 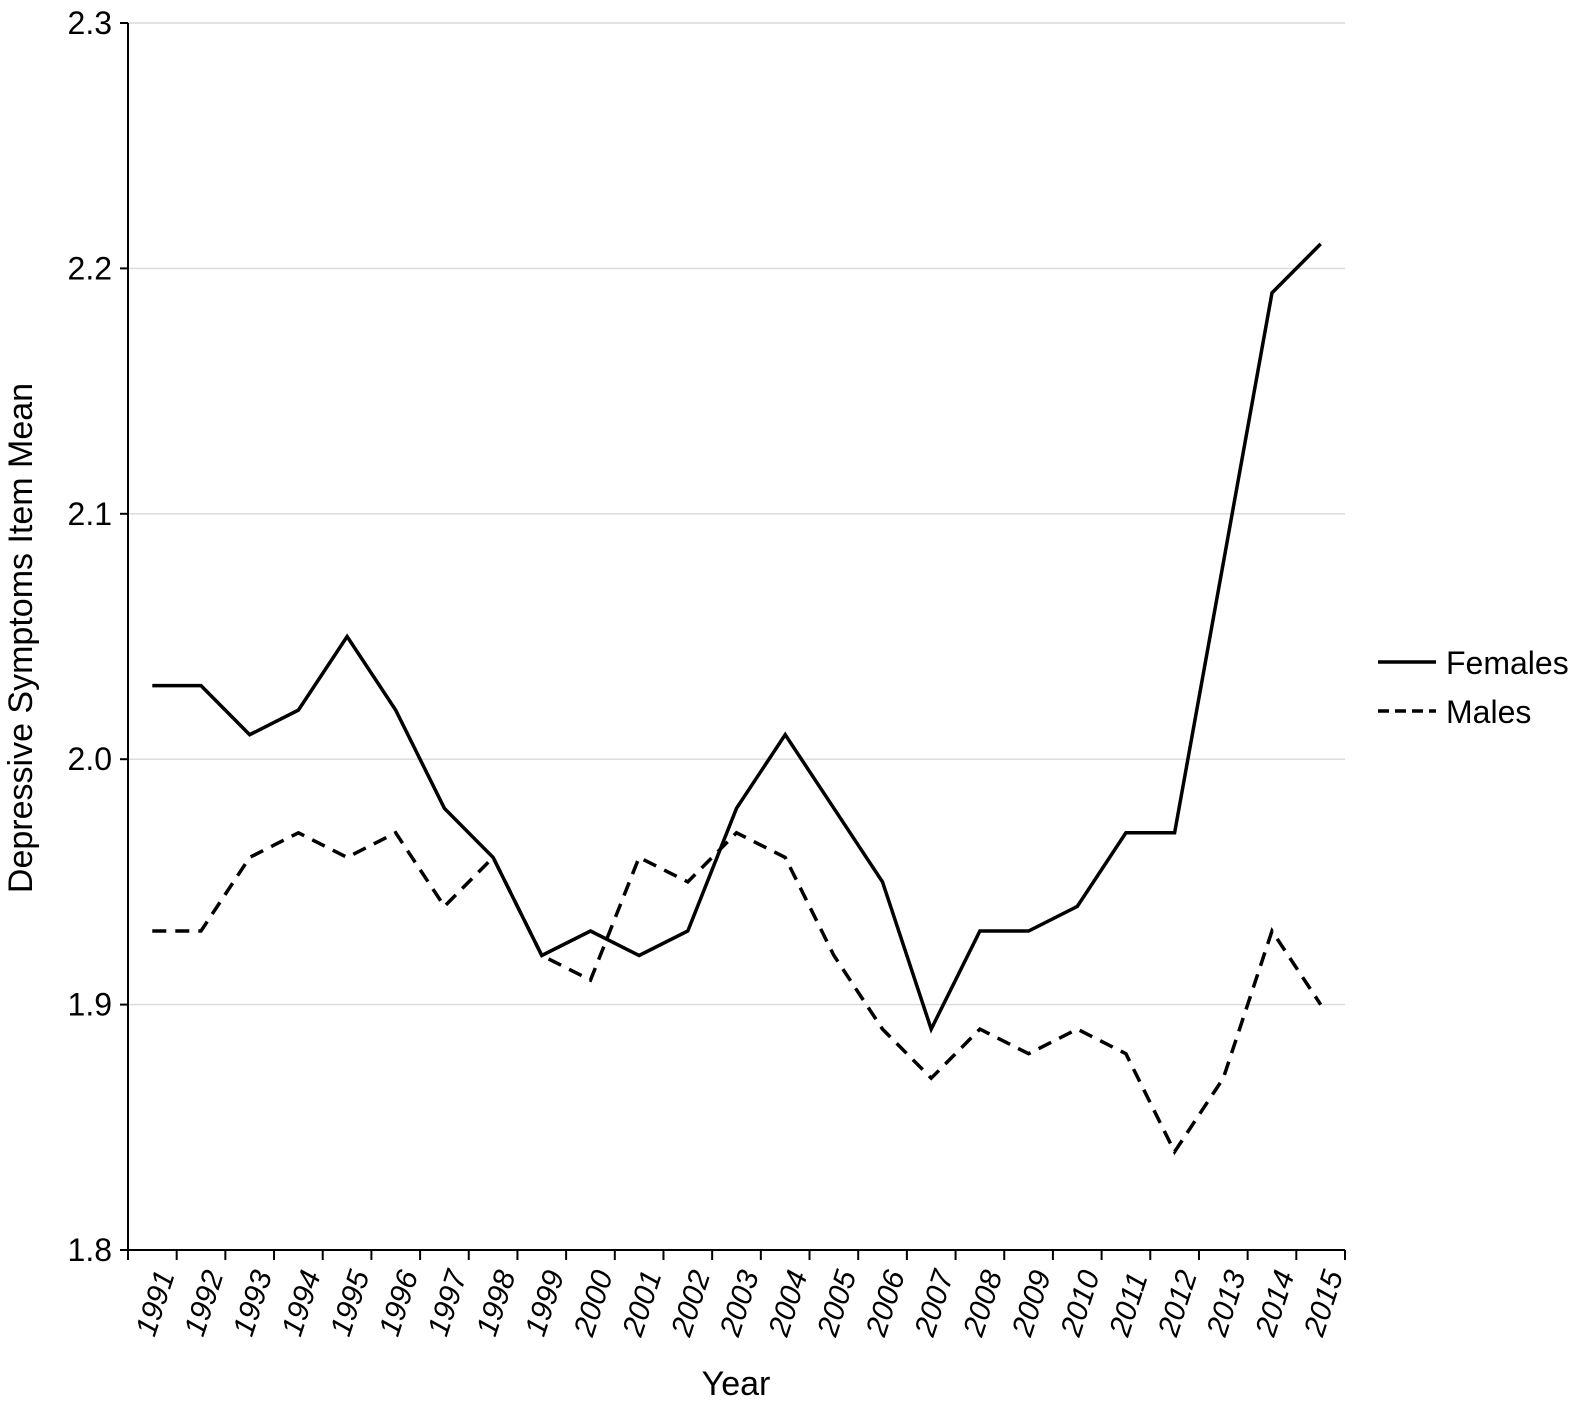 What do you see at coordinates (1178, 1303) in the screenshot?
I see `x-tick-label: 2012` at bounding box center [1178, 1303].